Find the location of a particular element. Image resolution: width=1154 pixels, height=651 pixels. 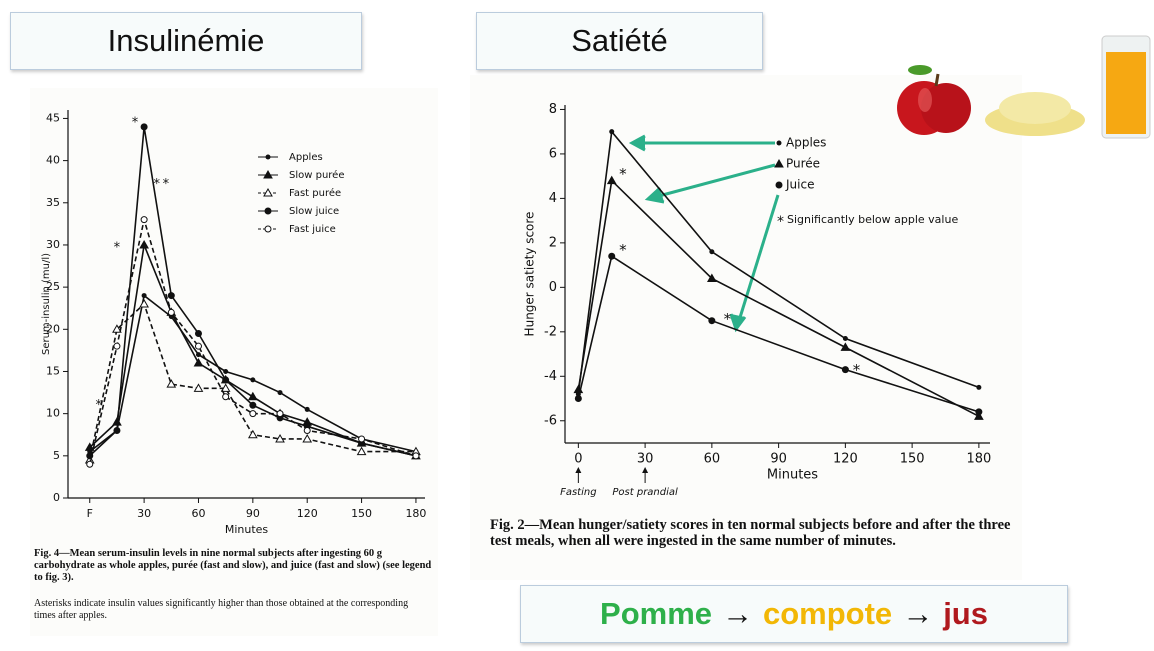

slogan-box: Pomme → compote → jus is located at coordinates (794, 614).